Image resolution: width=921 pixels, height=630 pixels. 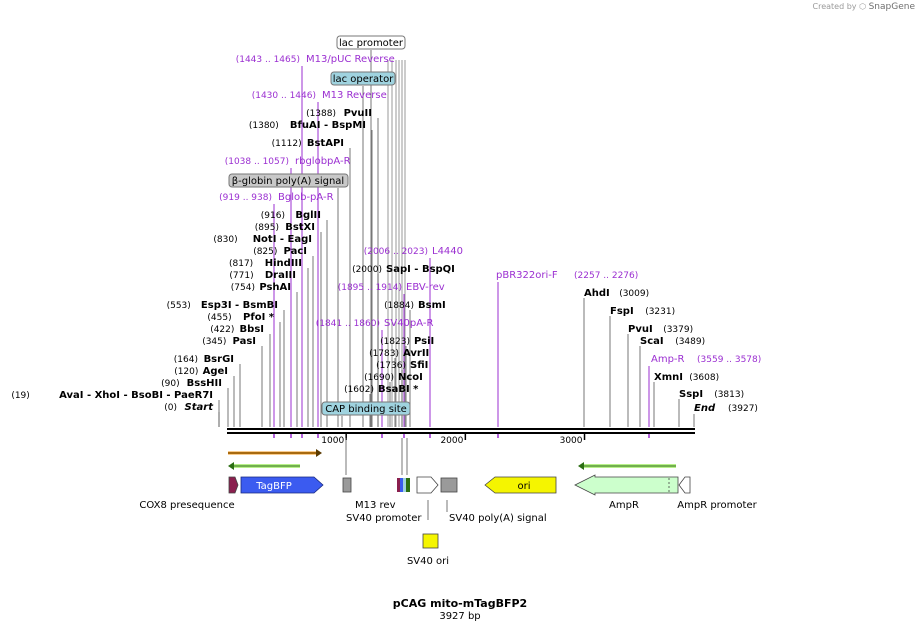 What do you see at coordinates (686, 377) in the screenshot?
I see `restriction-site: XmnI (3608)` at bounding box center [686, 377].